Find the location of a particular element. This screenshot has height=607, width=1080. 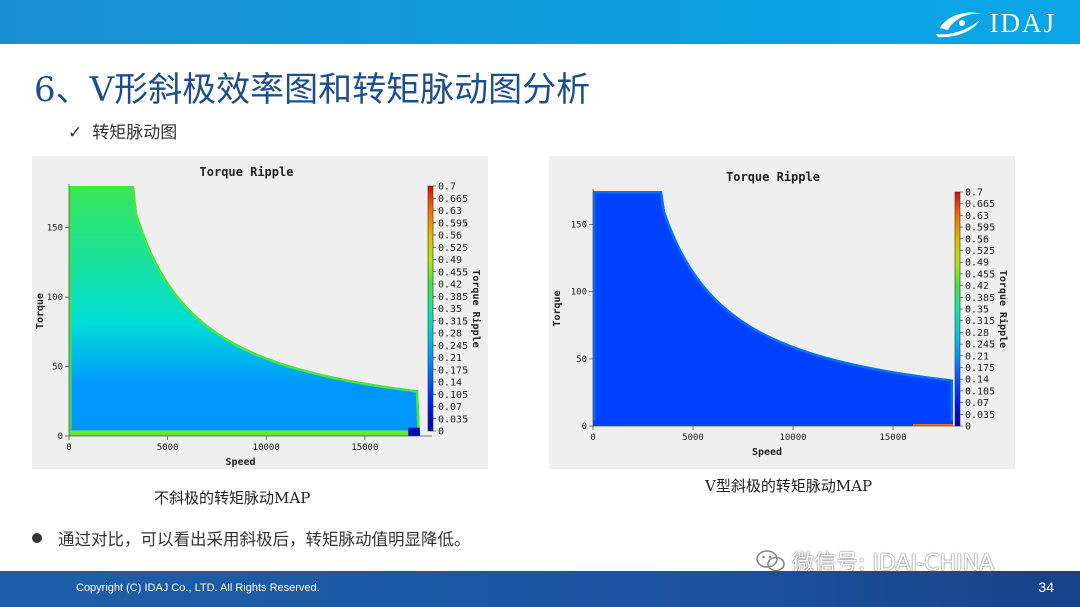

idaj-logo: IDAJ is located at coordinates (995, 23).